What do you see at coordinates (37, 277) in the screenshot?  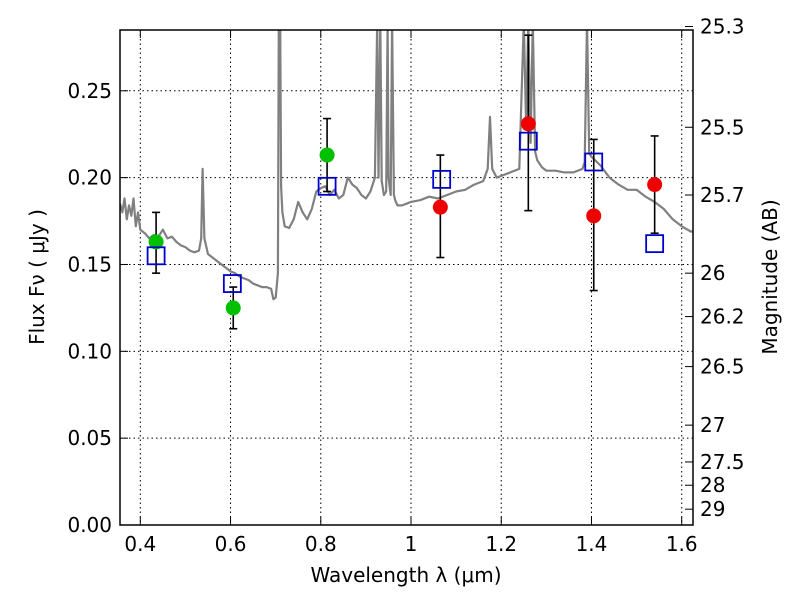 I see `y-axis-label: Flux Fν ( μJy )` at bounding box center [37, 277].